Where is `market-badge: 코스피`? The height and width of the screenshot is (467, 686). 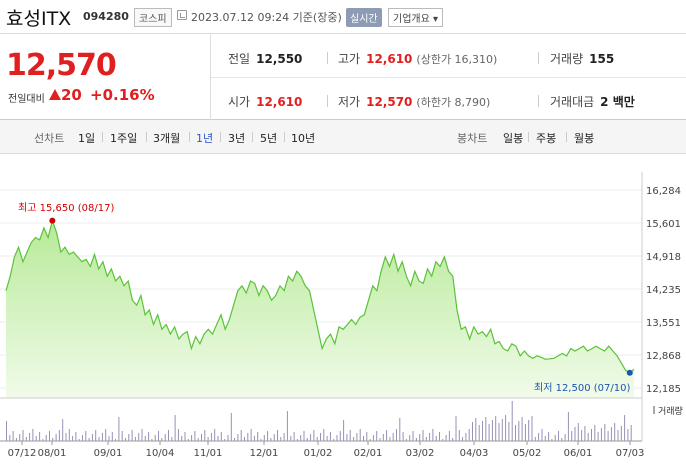
market-badge: 코스피 is located at coordinates (153, 17).